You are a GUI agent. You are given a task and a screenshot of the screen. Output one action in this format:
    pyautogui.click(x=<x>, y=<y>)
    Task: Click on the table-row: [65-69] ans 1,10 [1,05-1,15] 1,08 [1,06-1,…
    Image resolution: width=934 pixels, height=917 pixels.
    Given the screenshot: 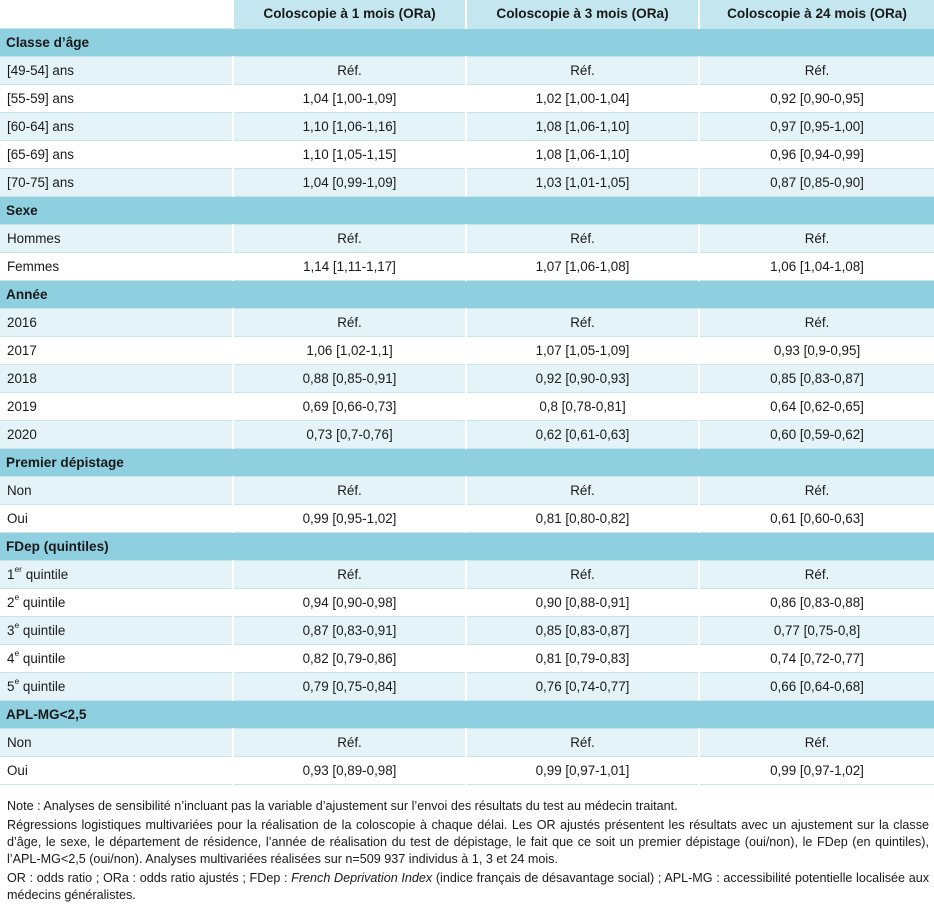 What is the action you would take?
    pyautogui.click(x=467, y=154)
    